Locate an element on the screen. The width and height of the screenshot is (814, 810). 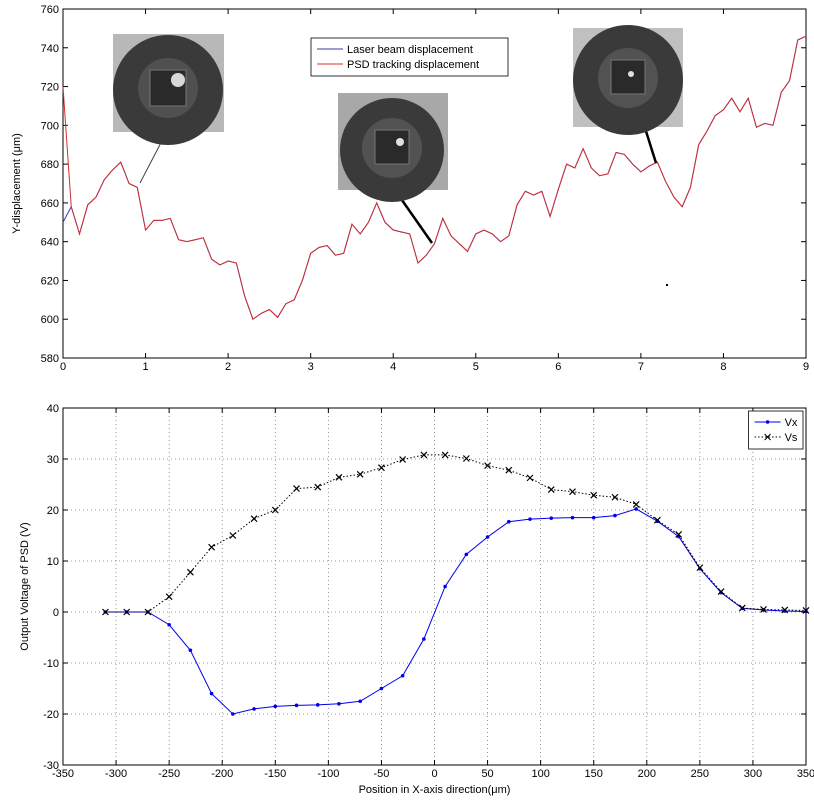
legend-label: Laser beam displacement is located at coordinates (410, 50).